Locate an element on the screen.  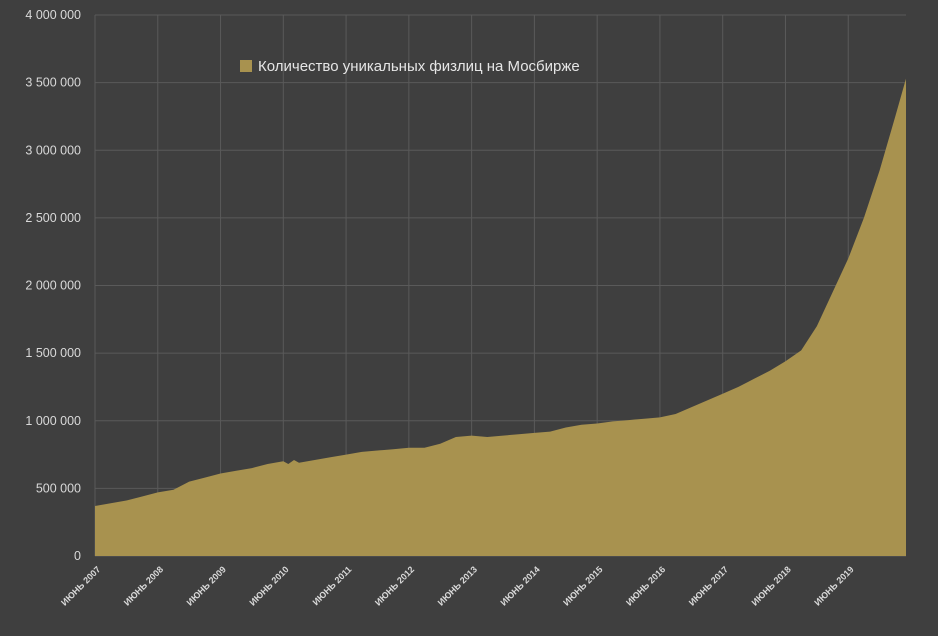
y-tick-label: 2 000 000 is located at coordinates (53, 286).